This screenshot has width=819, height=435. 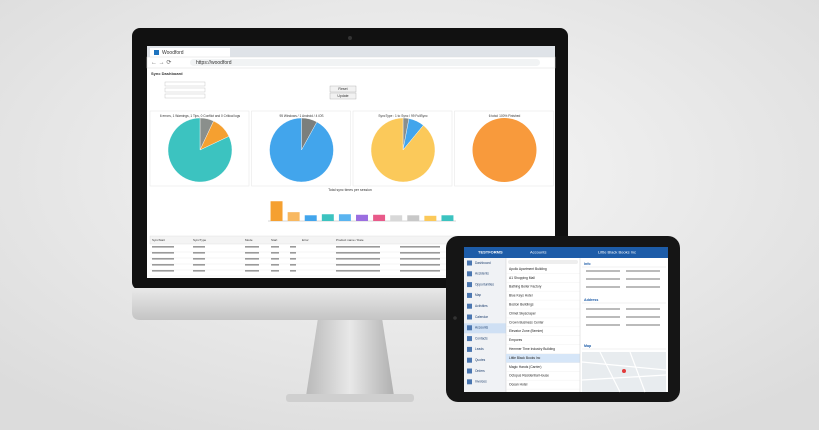 I want to click on button-label: Reset, so click(x=342, y=89).